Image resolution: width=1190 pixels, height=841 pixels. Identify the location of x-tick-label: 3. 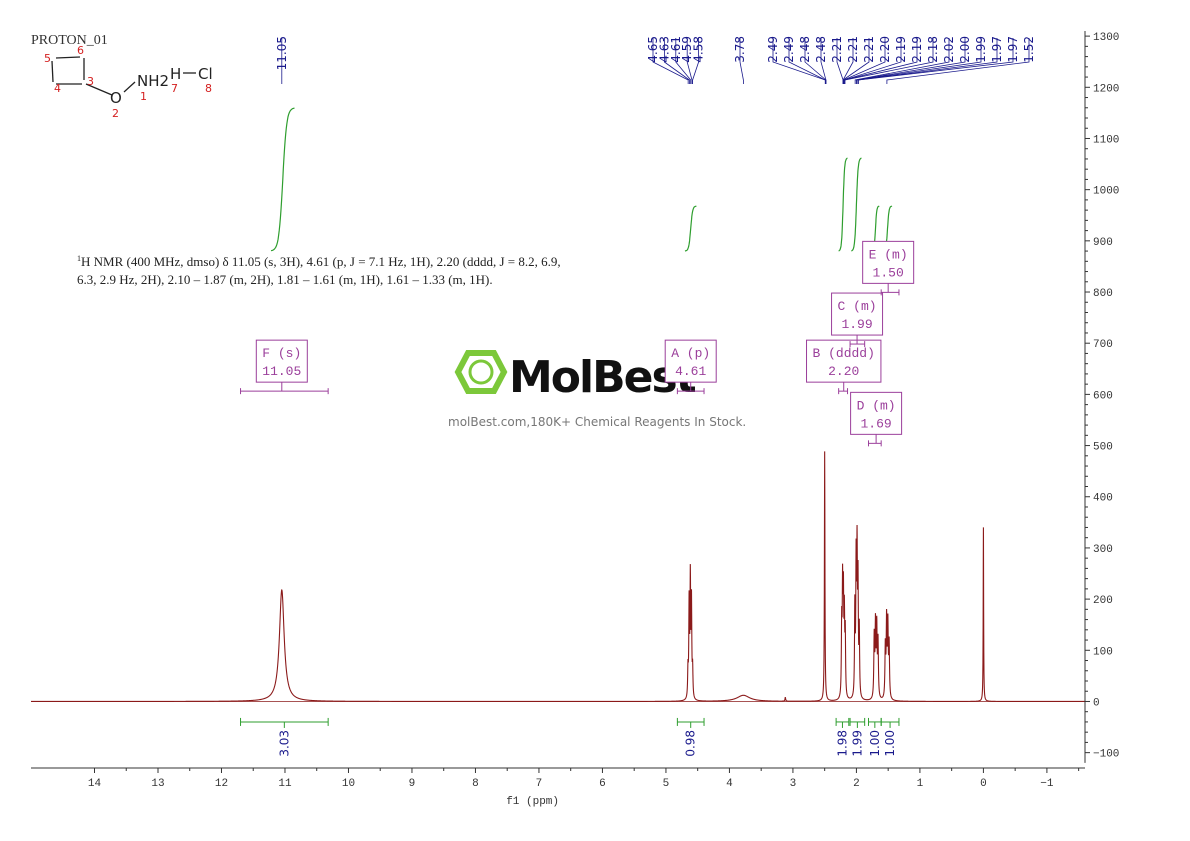
(793, 784).